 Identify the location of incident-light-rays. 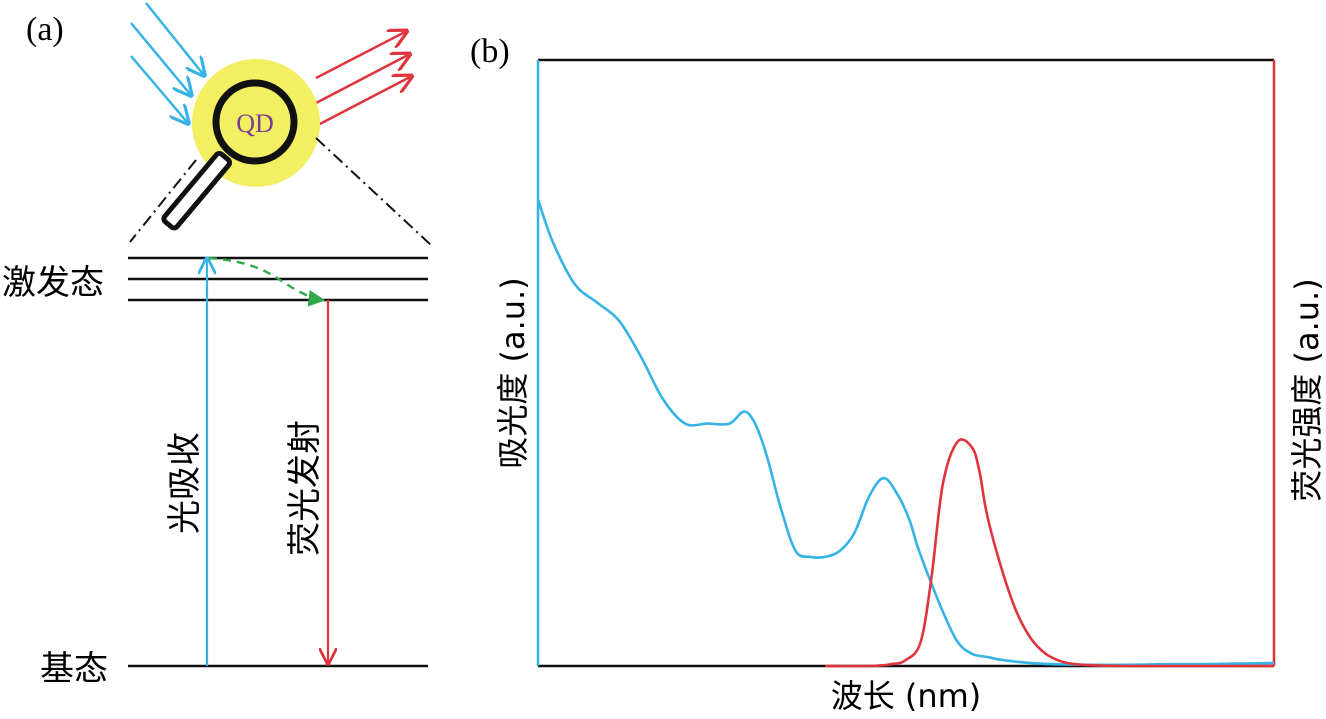
(166, 62).